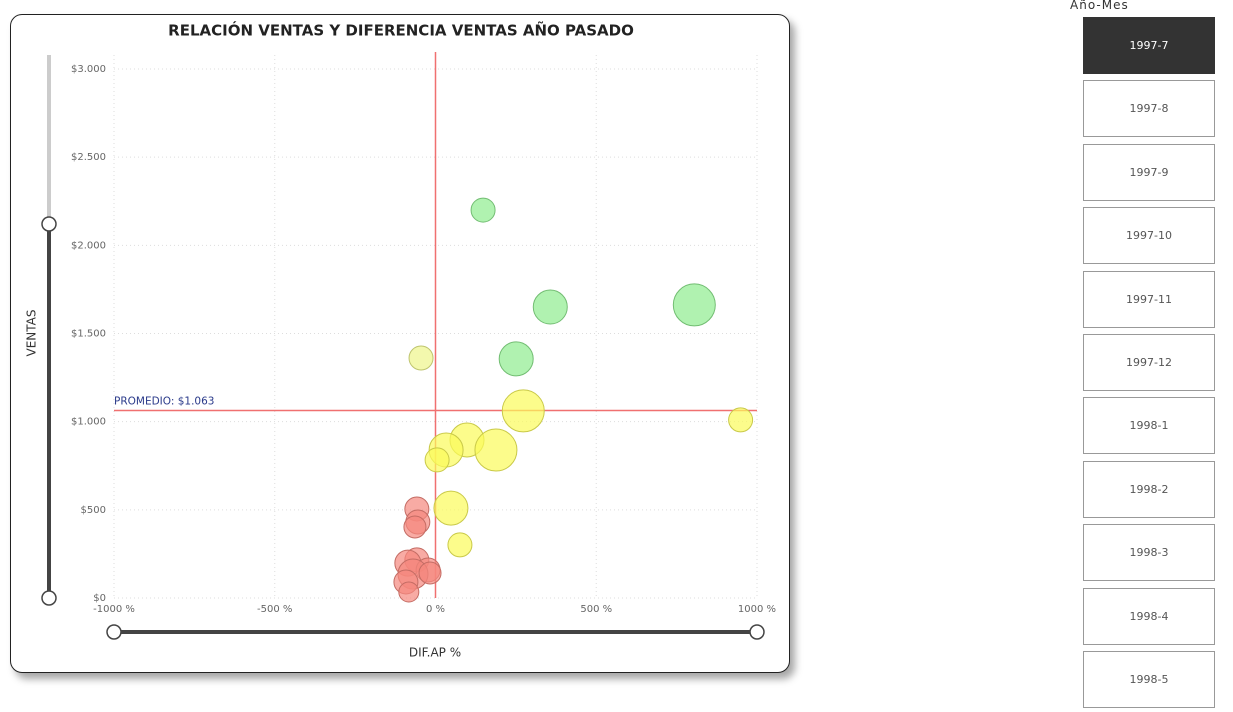 This screenshot has height=712, width=1233. Describe the element at coordinates (1149, 362) in the screenshot. I see `slicer-item: 1997-12` at that location.